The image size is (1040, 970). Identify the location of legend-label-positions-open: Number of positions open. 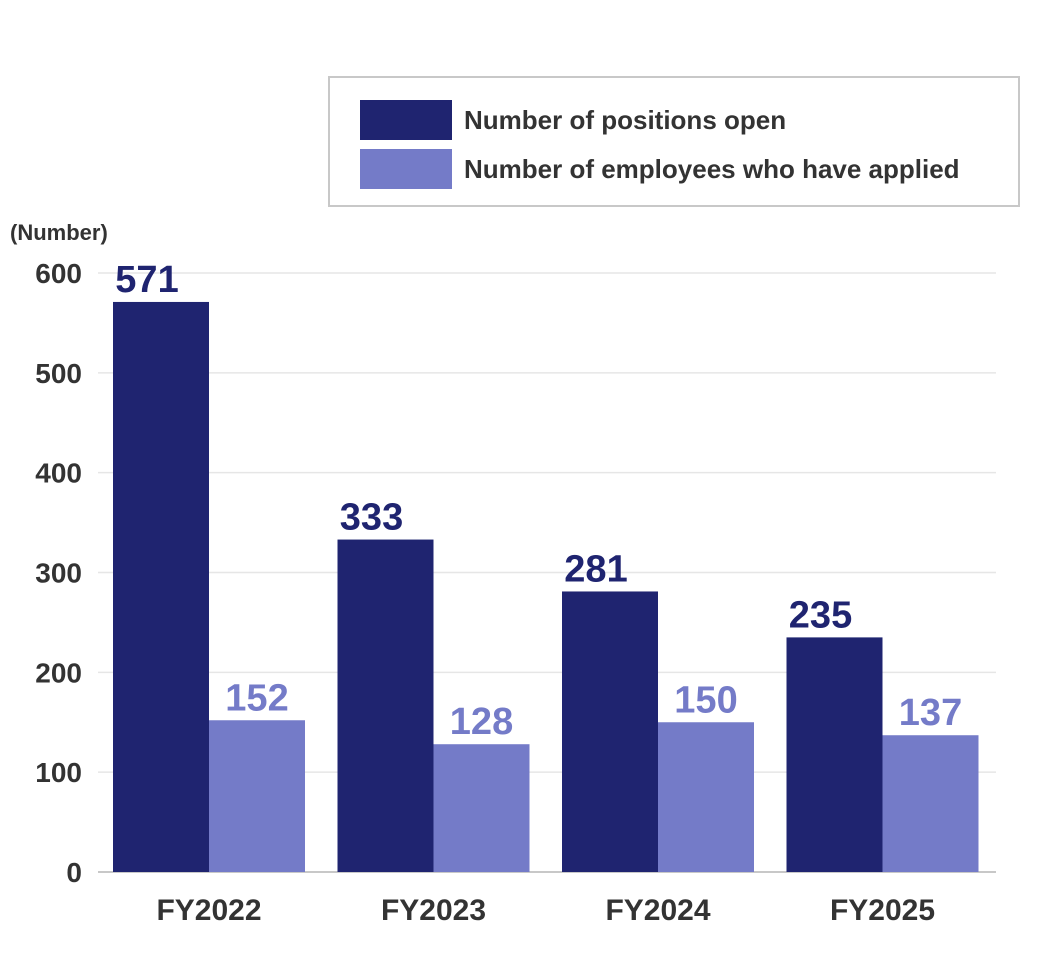
(625, 119).